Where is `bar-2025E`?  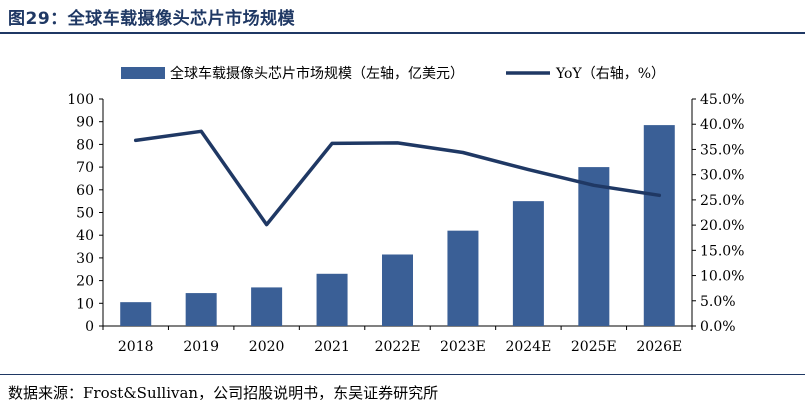
bar-2025E is located at coordinates (594, 246).